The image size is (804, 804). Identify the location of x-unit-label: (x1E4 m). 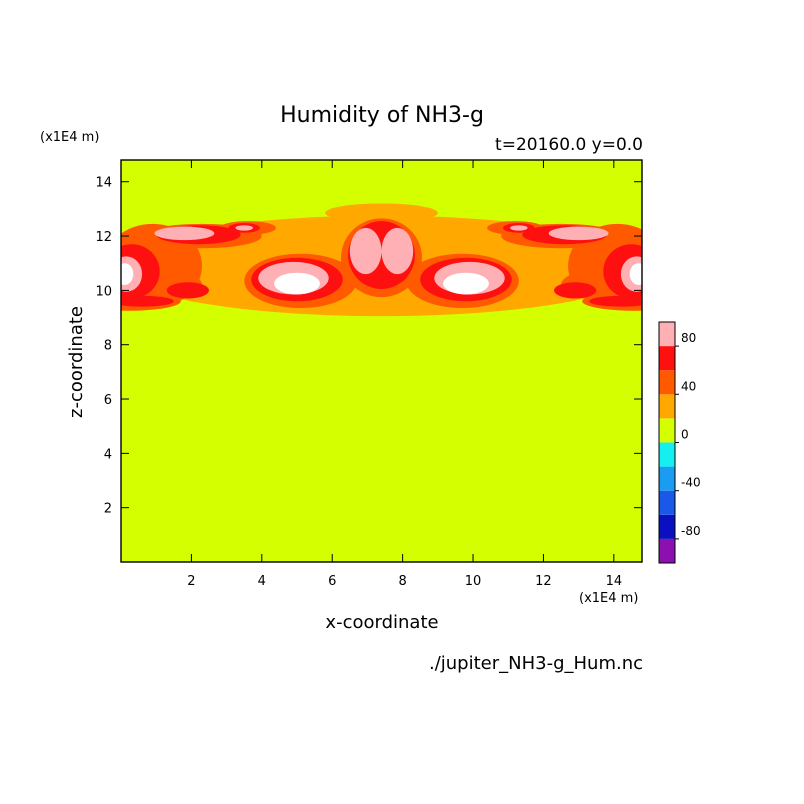
(608, 598).